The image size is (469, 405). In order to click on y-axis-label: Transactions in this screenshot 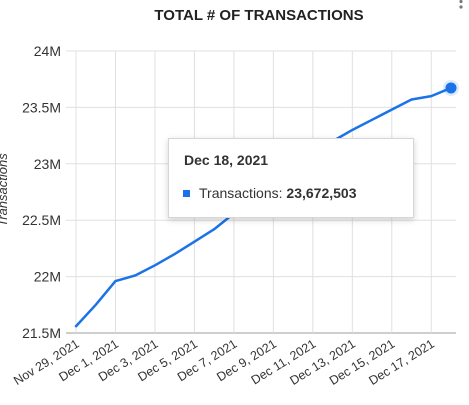, I will do `click(5, 190)`.